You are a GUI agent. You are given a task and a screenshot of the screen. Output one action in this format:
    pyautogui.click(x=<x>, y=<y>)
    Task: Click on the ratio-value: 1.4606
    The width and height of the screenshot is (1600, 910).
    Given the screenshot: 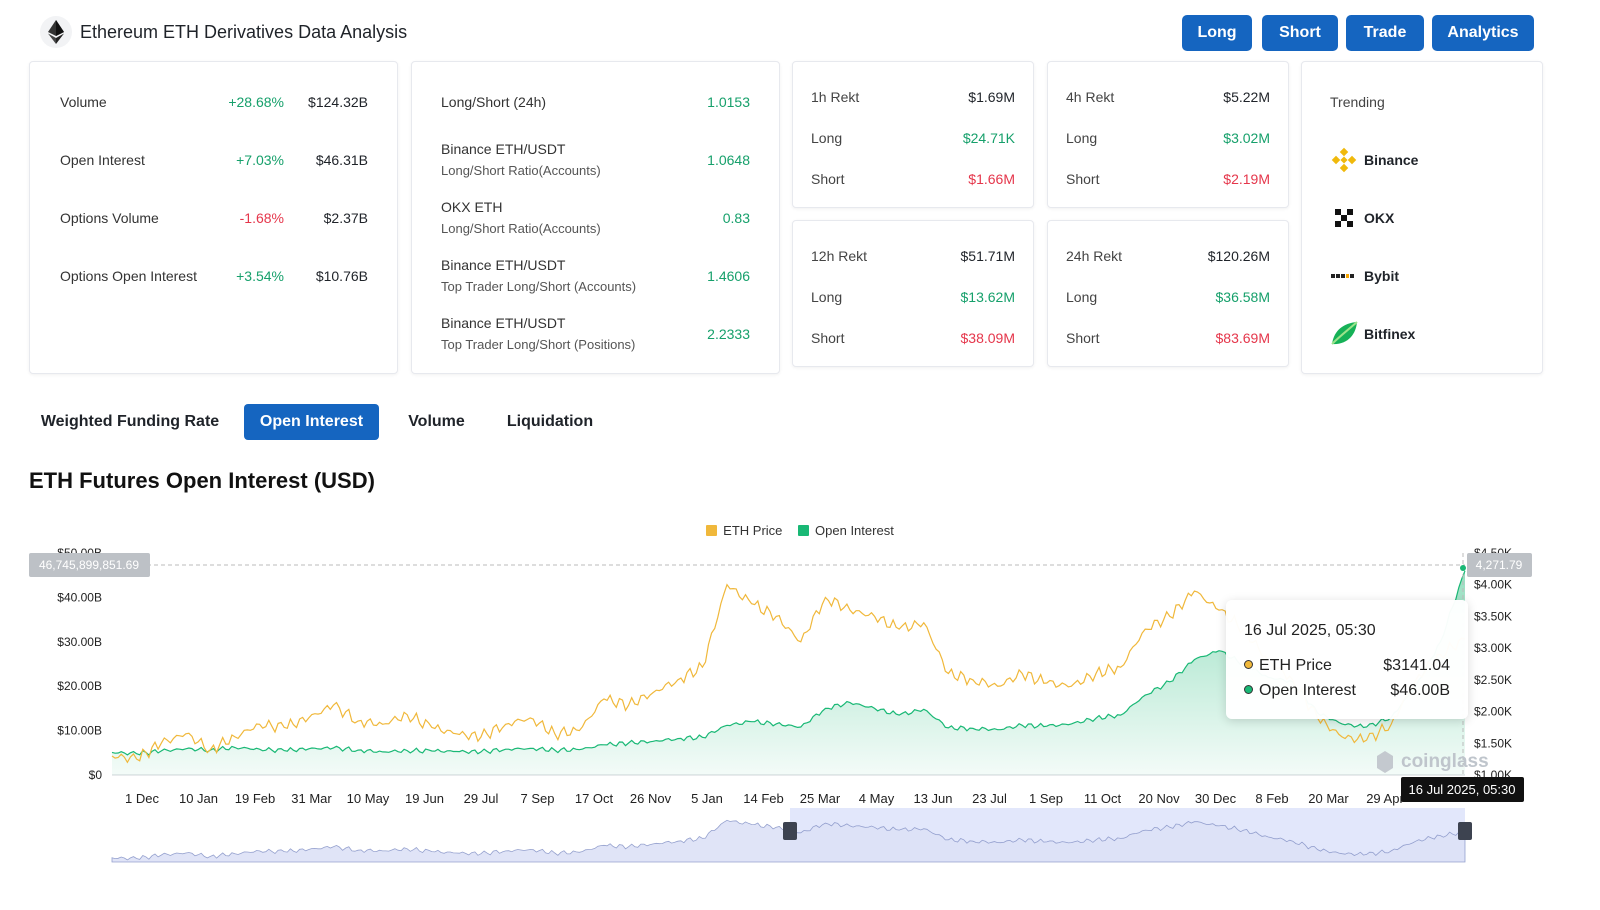 What is the action you would take?
    pyautogui.click(x=728, y=276)
    